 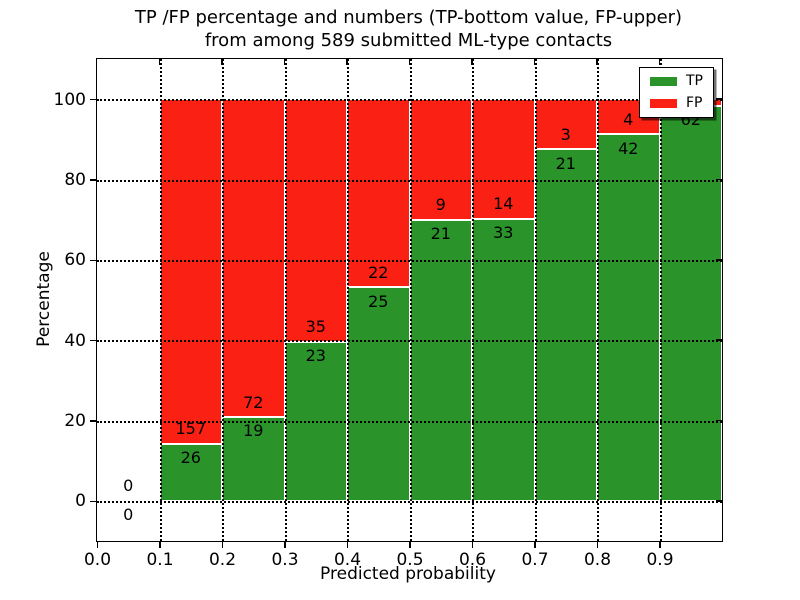 What do you see at coordinates (663, 103) in the screenshot?
I see `fp-color-swatch` at bounding box center [663, 103].